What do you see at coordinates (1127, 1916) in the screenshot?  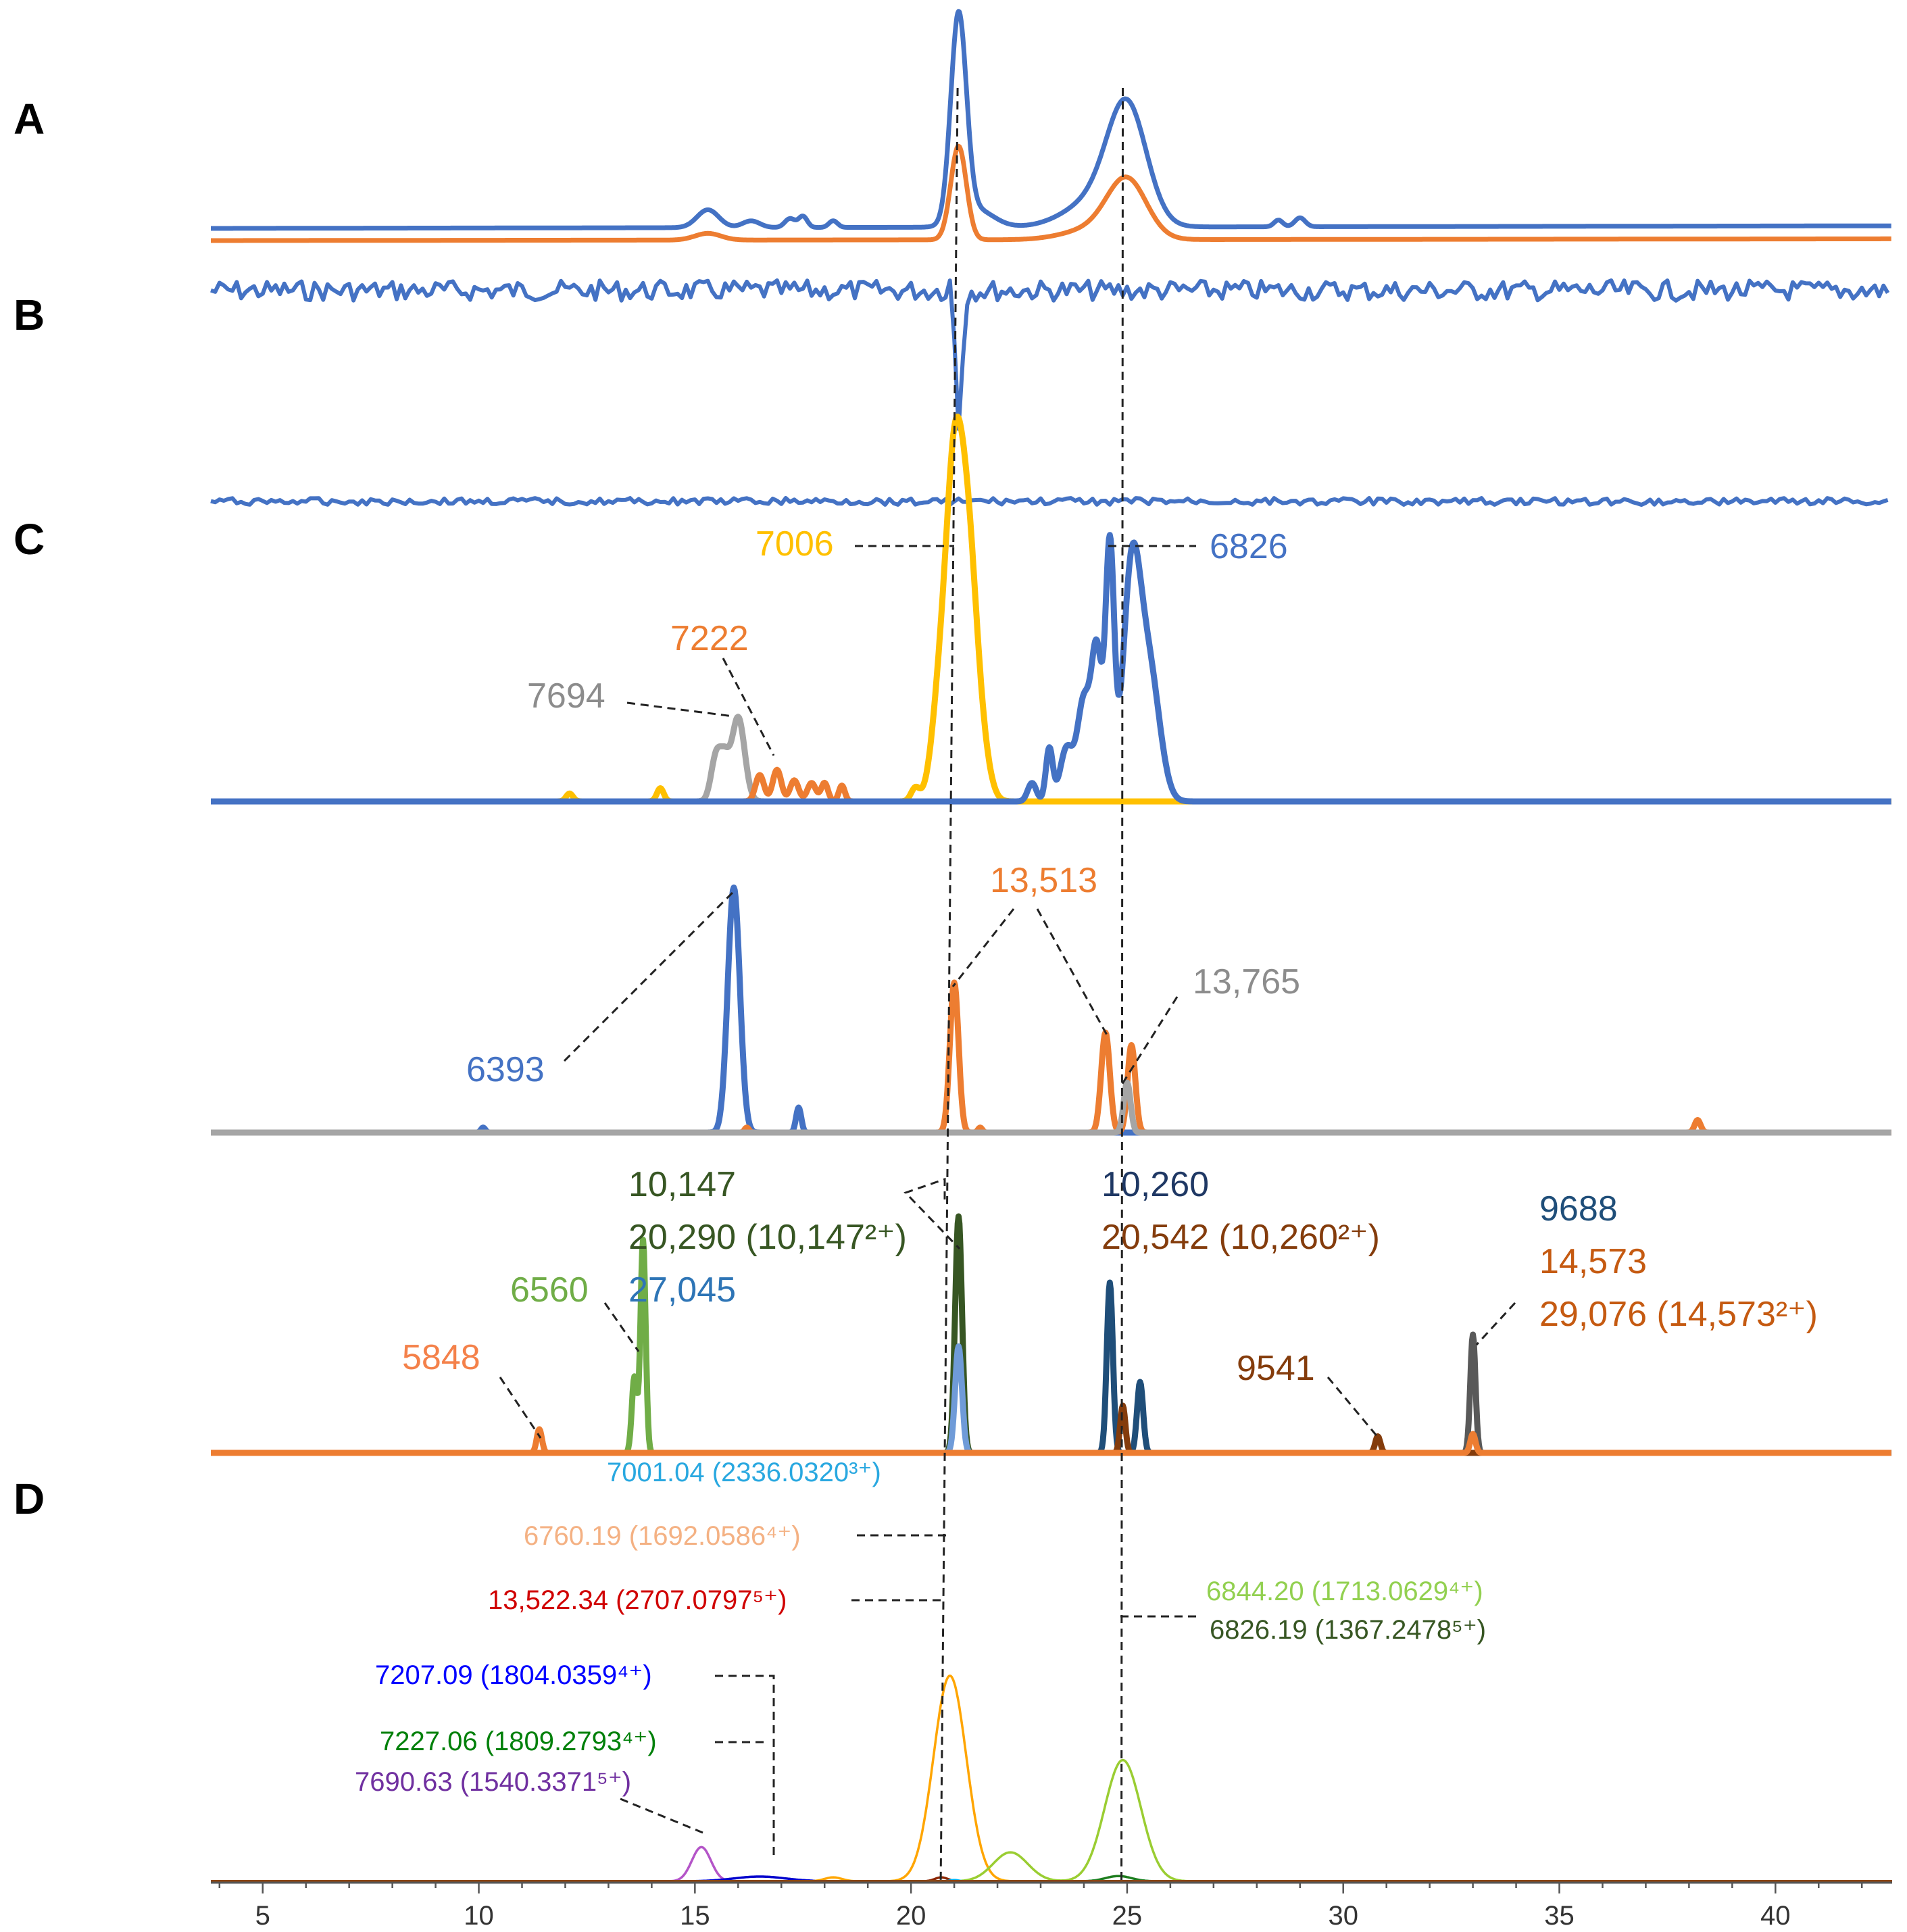 I see `x-tick-label: 25` at bounding box center [1127, 1916].